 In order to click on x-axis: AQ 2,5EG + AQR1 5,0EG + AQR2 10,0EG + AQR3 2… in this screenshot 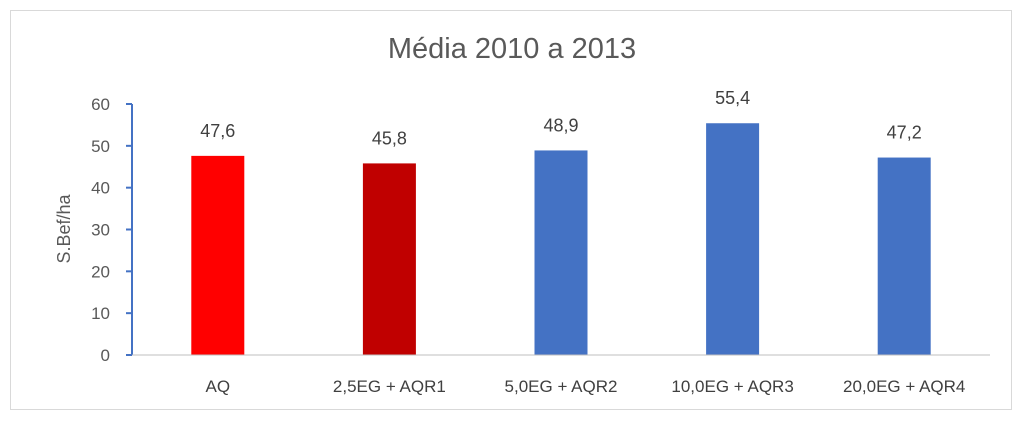, I will do `click(561, 375)`.